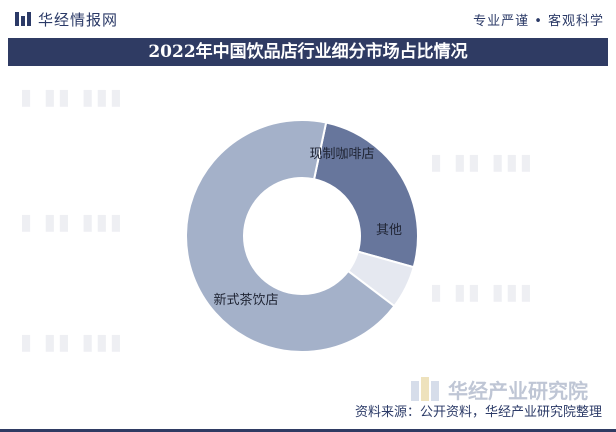 Image resolution: width=616 pixels, height=432 pixels. What do you see at coordinates (538, 21) in the screenshot?
I see `slogan: 专业严谨 • 客观科学` at bounding box center [538, 21].